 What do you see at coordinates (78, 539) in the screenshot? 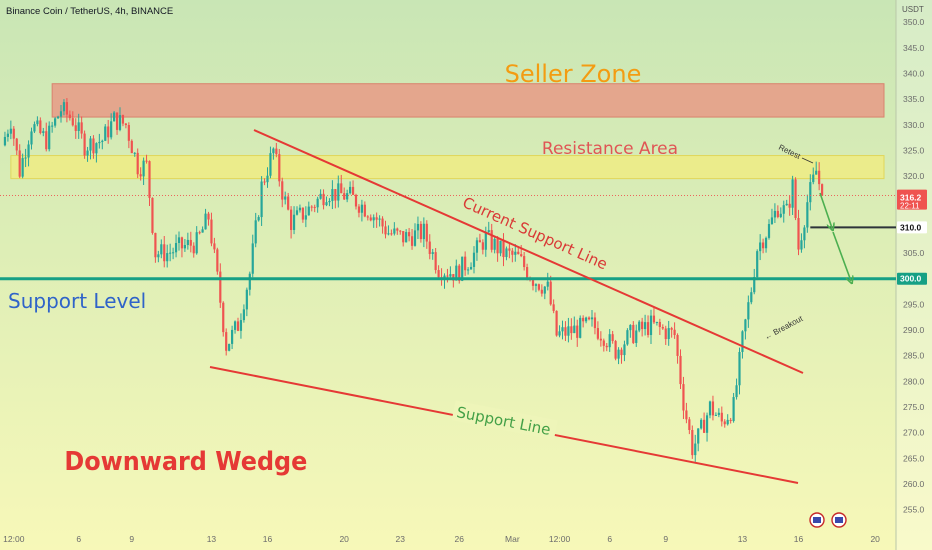
I see `x-tick-label: 6` at bounding box center [78, 539].